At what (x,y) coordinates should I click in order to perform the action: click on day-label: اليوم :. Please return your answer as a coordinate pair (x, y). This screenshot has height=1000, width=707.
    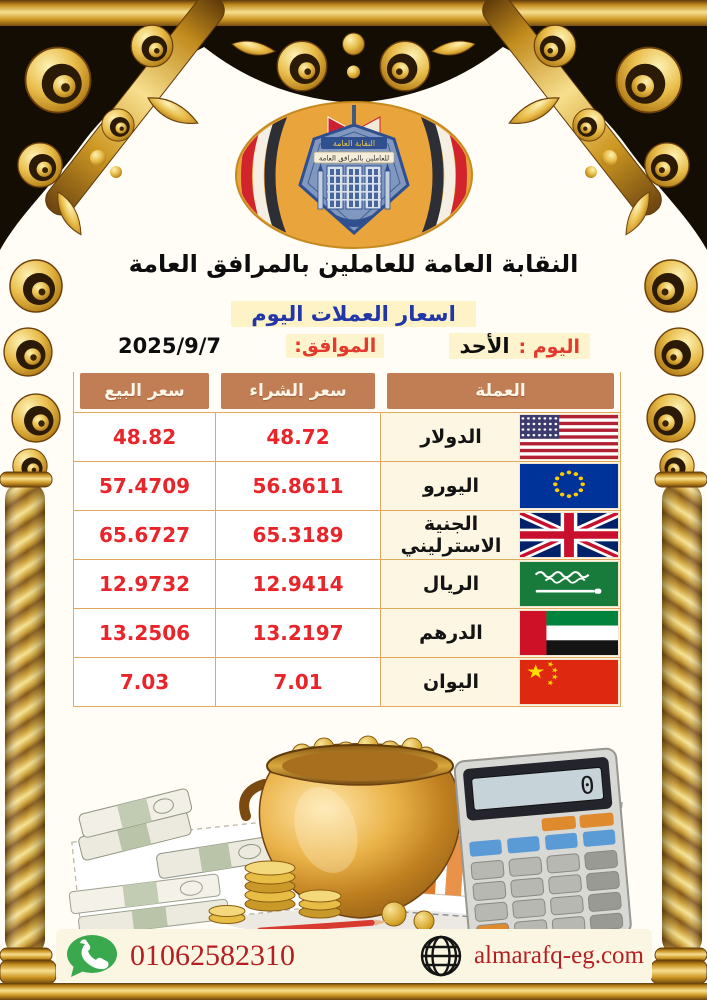
    Looking at the image, I should click on (549, 347).